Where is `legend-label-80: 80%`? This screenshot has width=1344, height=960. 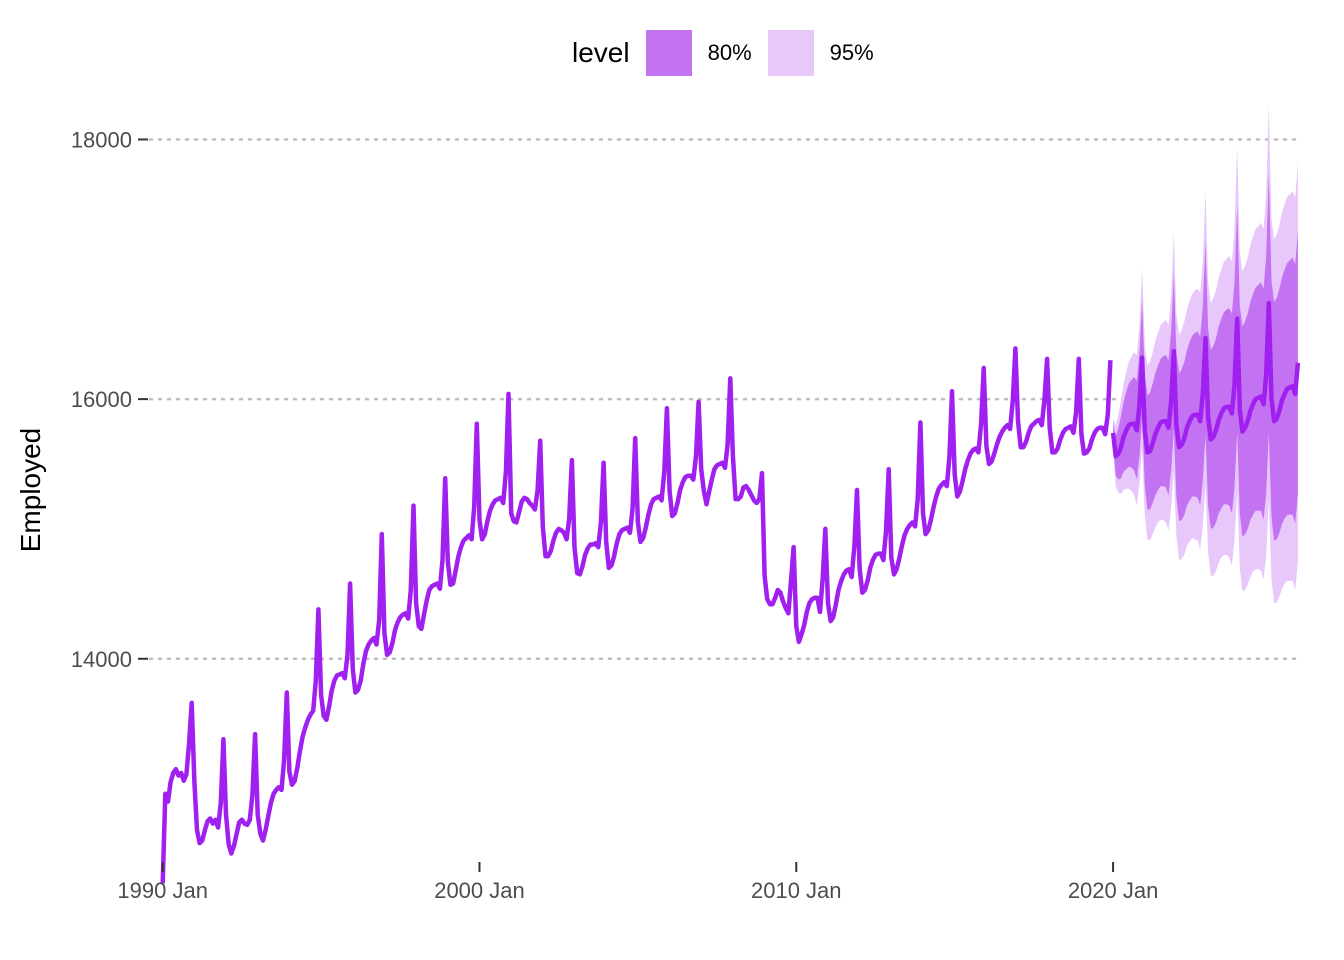 legend-label-80: 80% is located at coordinates (729, 52).